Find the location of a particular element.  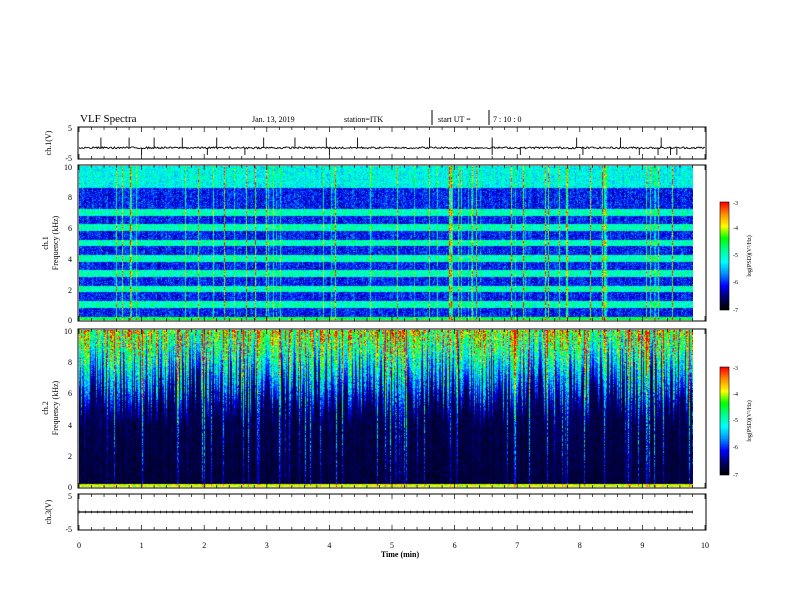

figure-title: VLF Spectra is located at coordinates (108, 119).